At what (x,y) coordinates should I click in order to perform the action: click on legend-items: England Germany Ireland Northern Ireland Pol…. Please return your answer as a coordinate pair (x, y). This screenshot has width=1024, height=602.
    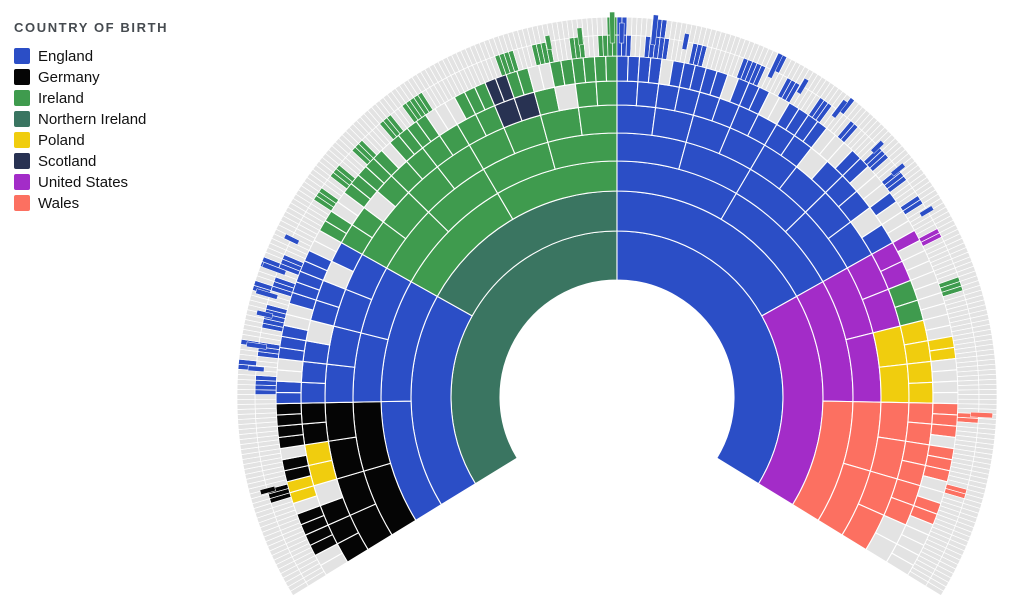
    Looking at the image, I should click on (91, 129).